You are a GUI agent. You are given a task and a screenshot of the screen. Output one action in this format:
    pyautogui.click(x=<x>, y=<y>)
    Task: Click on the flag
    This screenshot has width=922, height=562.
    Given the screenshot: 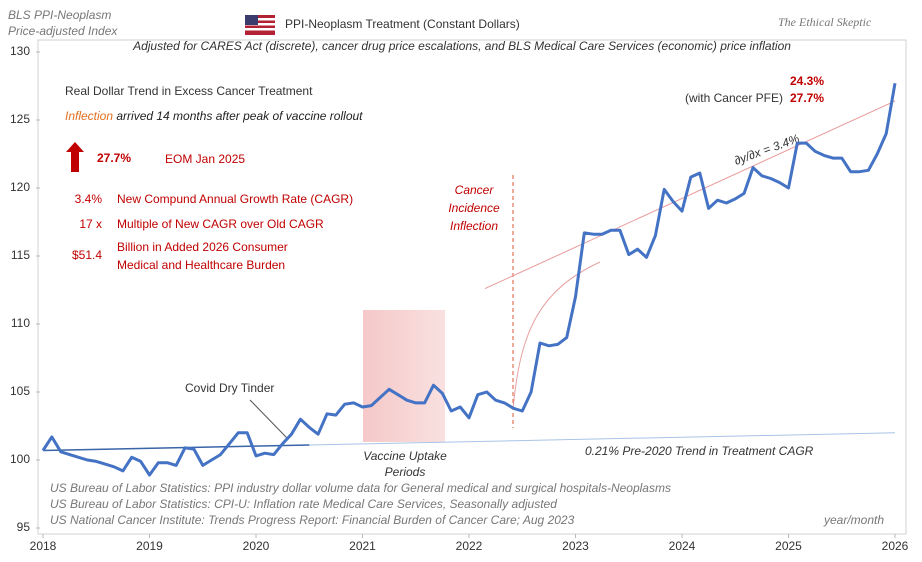 What is the action you would take?
    pyautogui.click(x=260, y=25)
    